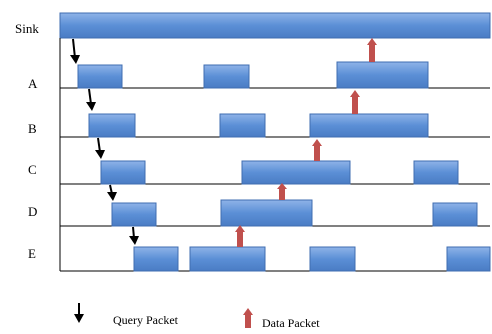  I want to click on query-arrow-b, so click(91, 99).